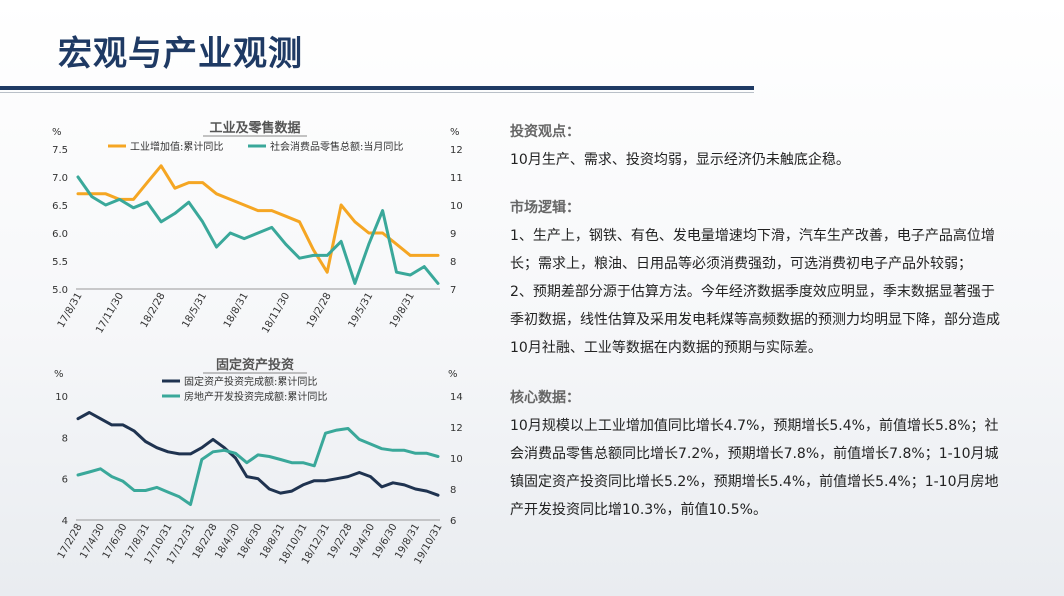 The height and width of the screenshot is (596, 1064). What do you see at coordinates (59, 374) in the screenshot?
I see `left-axis-unit: %` at bounding box center [59, 374].